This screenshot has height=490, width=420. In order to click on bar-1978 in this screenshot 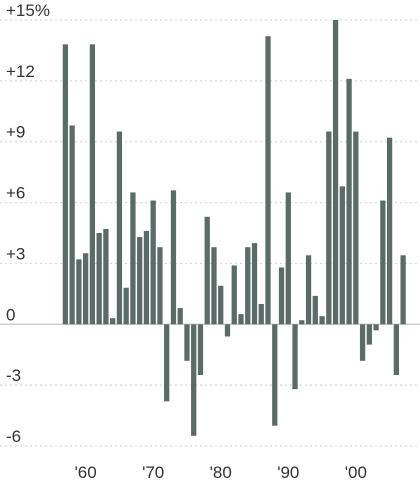, I will do `click(207, 270)`.